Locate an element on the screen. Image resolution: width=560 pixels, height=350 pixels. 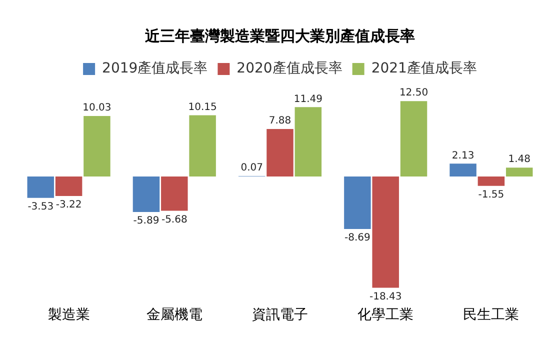
data-label: -3.53 is located at coordinates (41, 206).